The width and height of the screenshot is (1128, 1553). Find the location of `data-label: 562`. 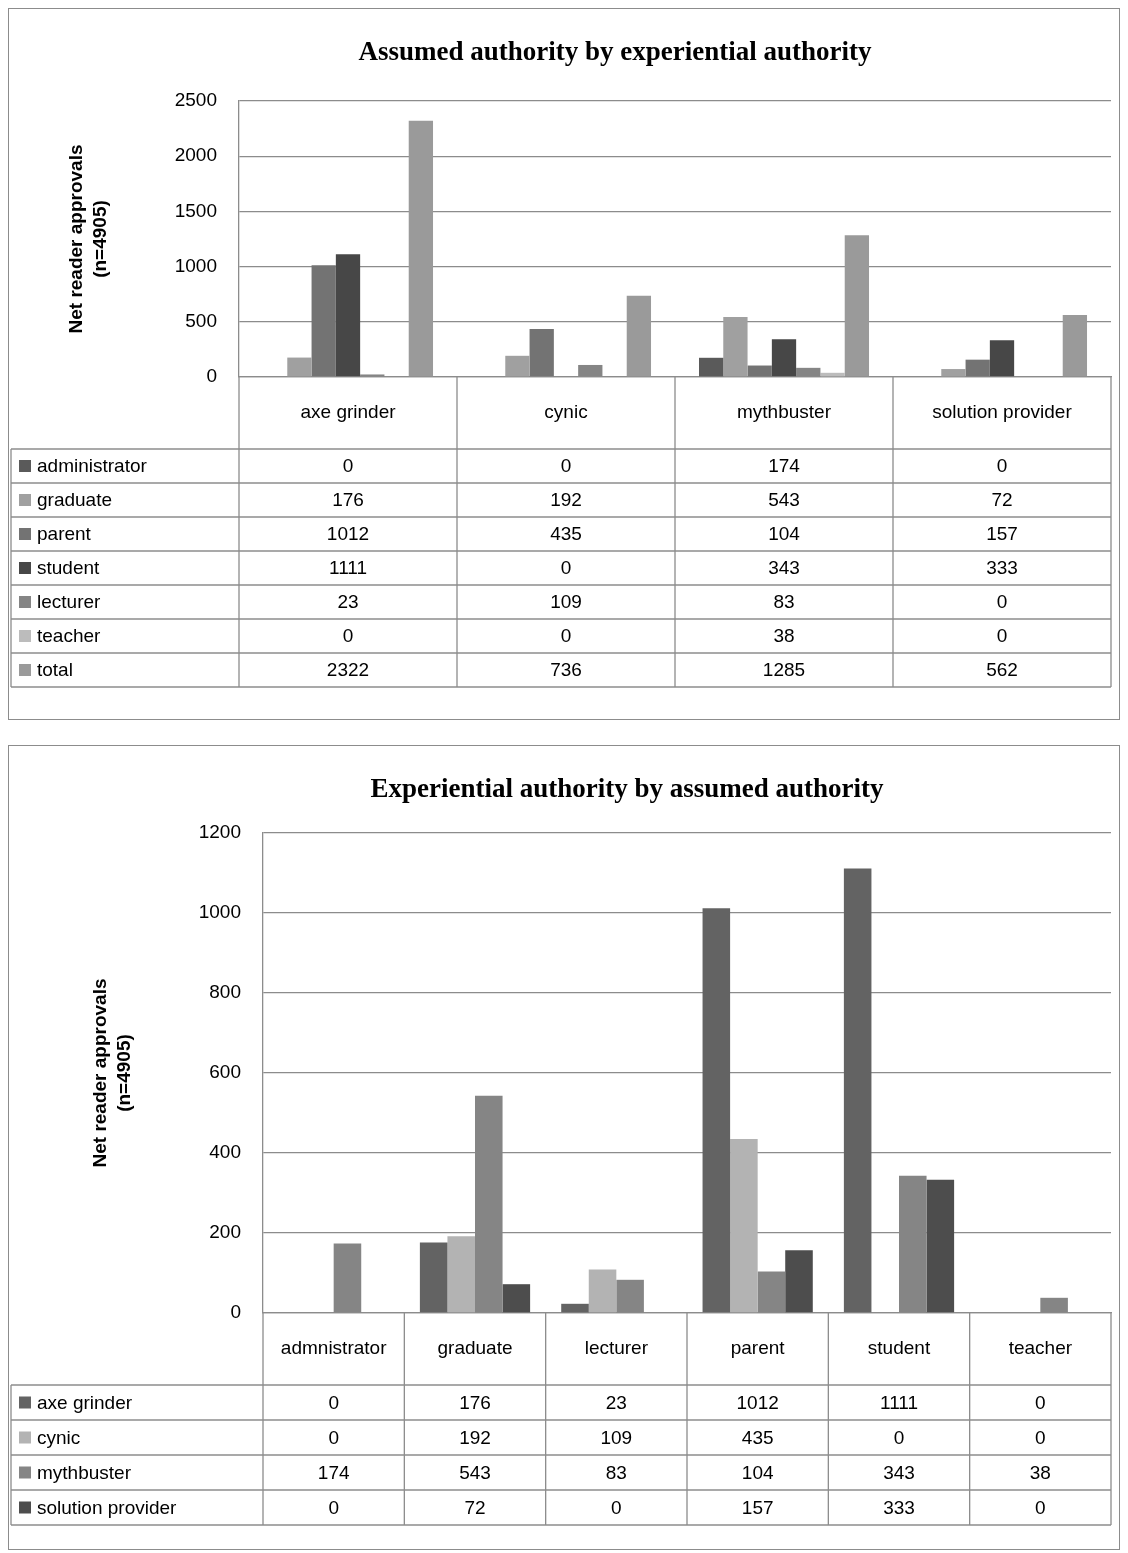

data-label: 562 is located at coordinates (1002, 670).